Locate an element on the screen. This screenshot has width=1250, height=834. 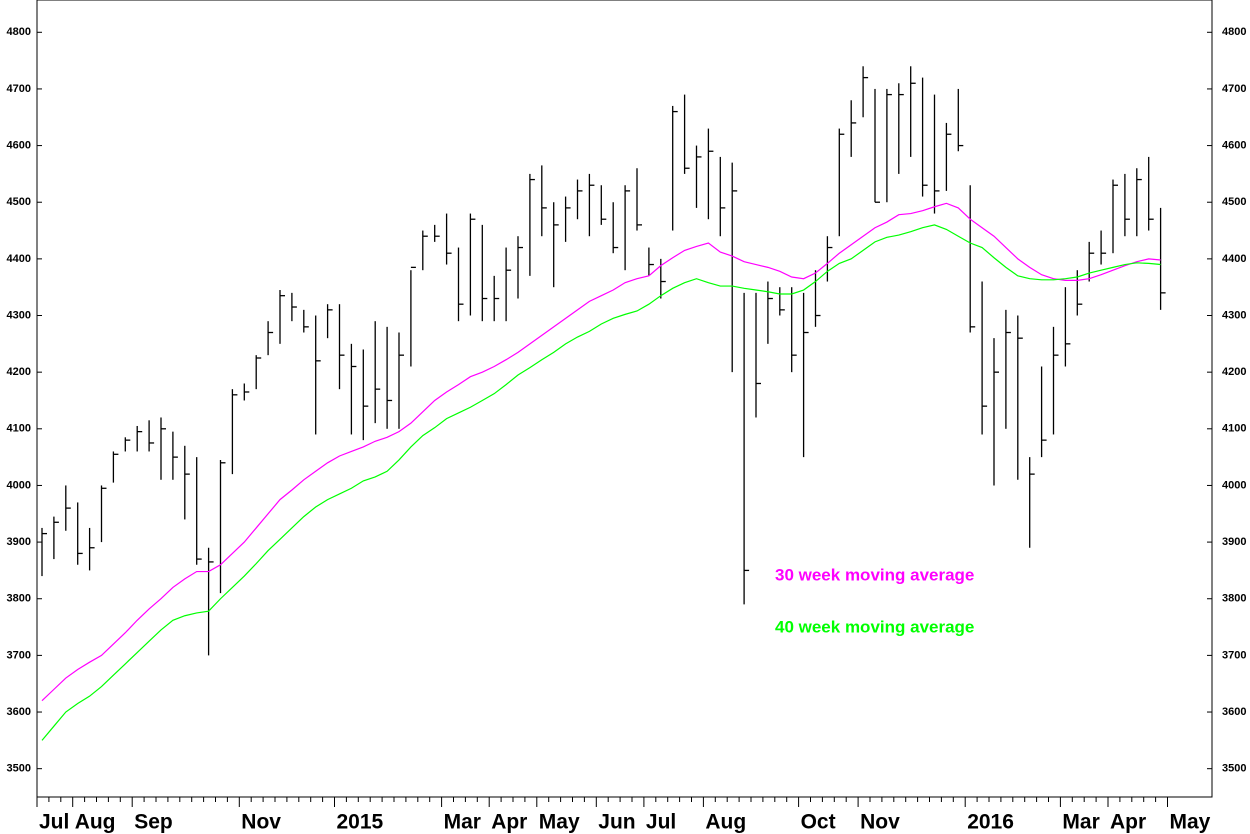
y2-tick-label: 3800 is located at coordinates (1234, 599).